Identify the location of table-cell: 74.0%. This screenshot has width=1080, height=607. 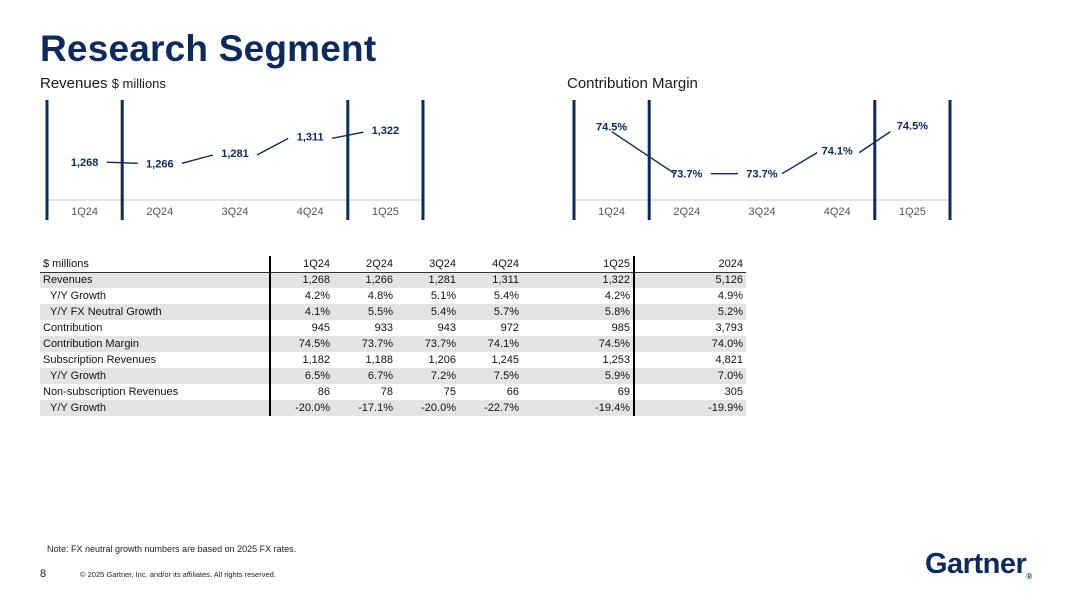
(690, 344).